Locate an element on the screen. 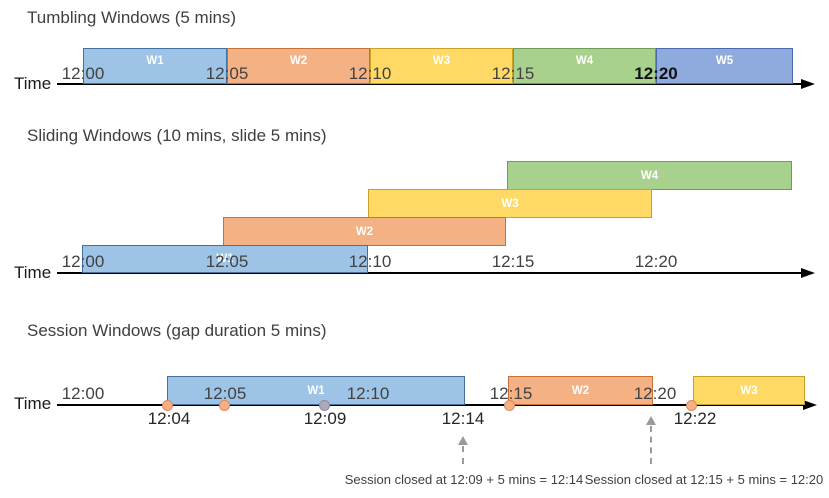 This screenshot has width=829, height=498. sliding-time-axis-label: Time is located at coordinates (33, 272).